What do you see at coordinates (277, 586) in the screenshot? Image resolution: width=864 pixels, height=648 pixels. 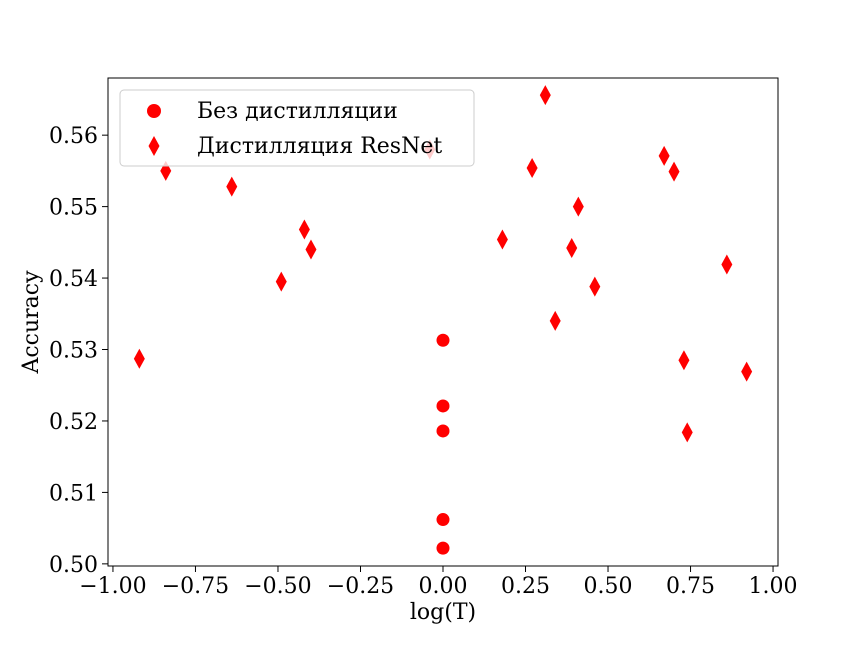 I see `x-tick-label: −0.50` at bounding box center [277, 586].